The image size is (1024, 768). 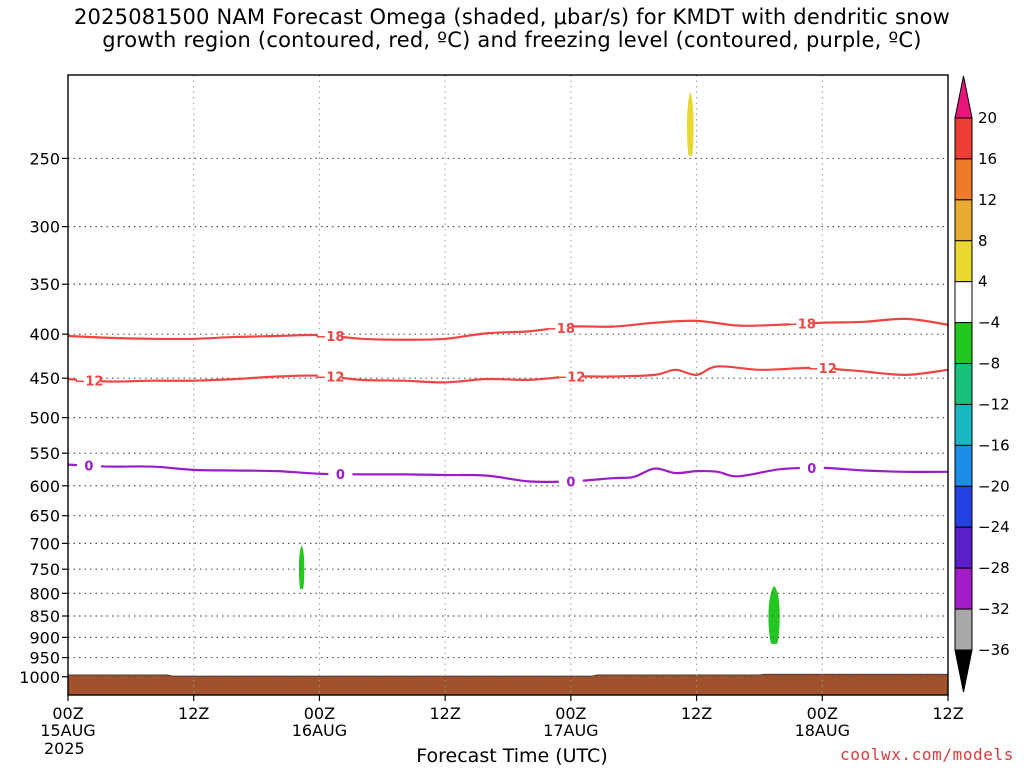 I want to click on colorbar-label-9: −20, so click(x=994, y=486).